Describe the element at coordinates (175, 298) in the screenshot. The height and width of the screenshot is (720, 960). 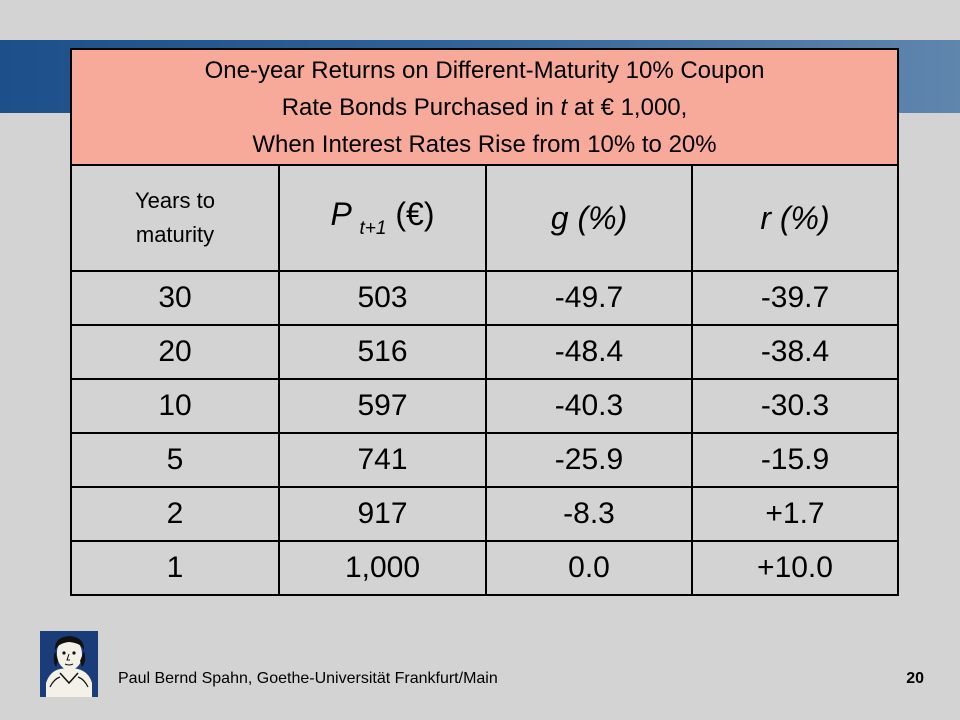
I see `cell-years: 30` at that location.